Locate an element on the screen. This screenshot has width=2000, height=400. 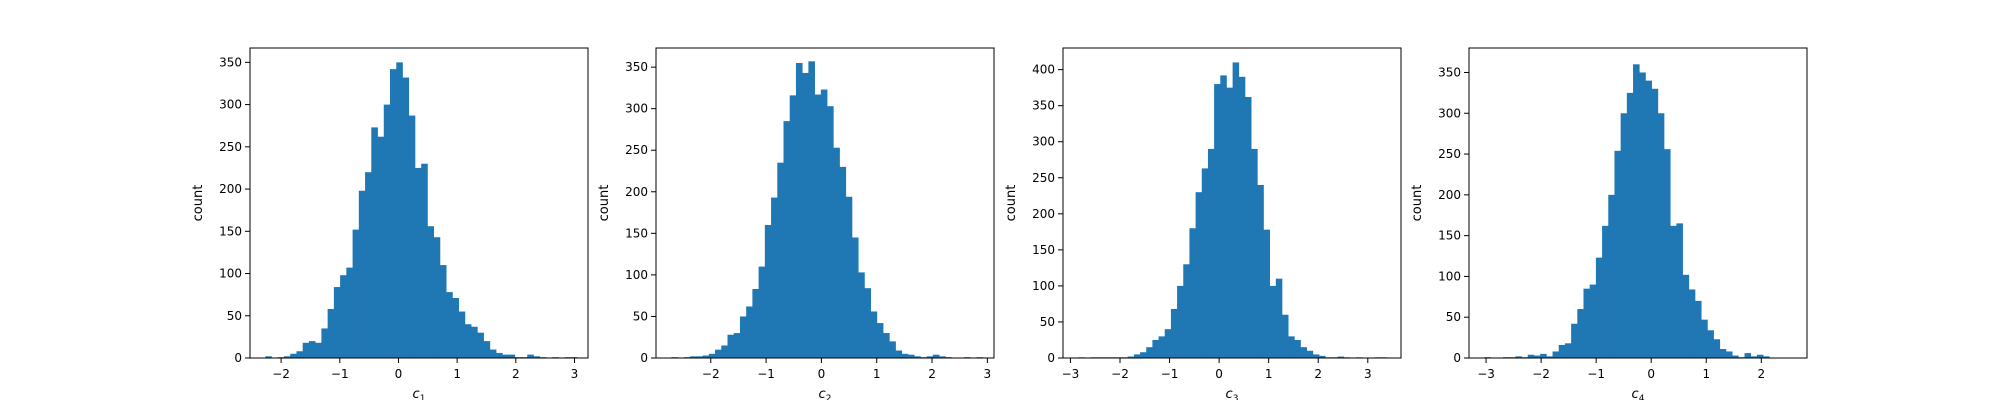
x-axis-label: c2 is located at coordinates (825, 393).